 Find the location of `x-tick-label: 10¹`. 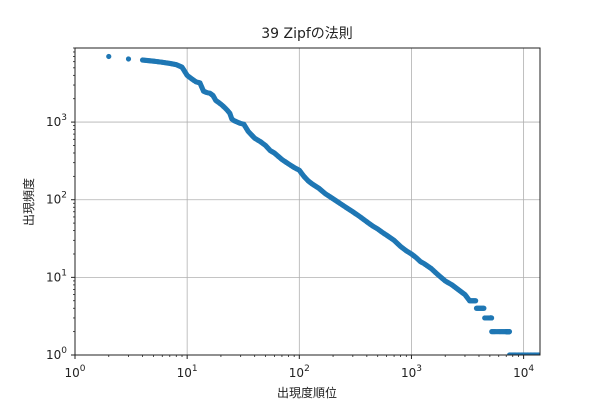

x-tick-label: 10¹ is located at coordinates (187, 372).